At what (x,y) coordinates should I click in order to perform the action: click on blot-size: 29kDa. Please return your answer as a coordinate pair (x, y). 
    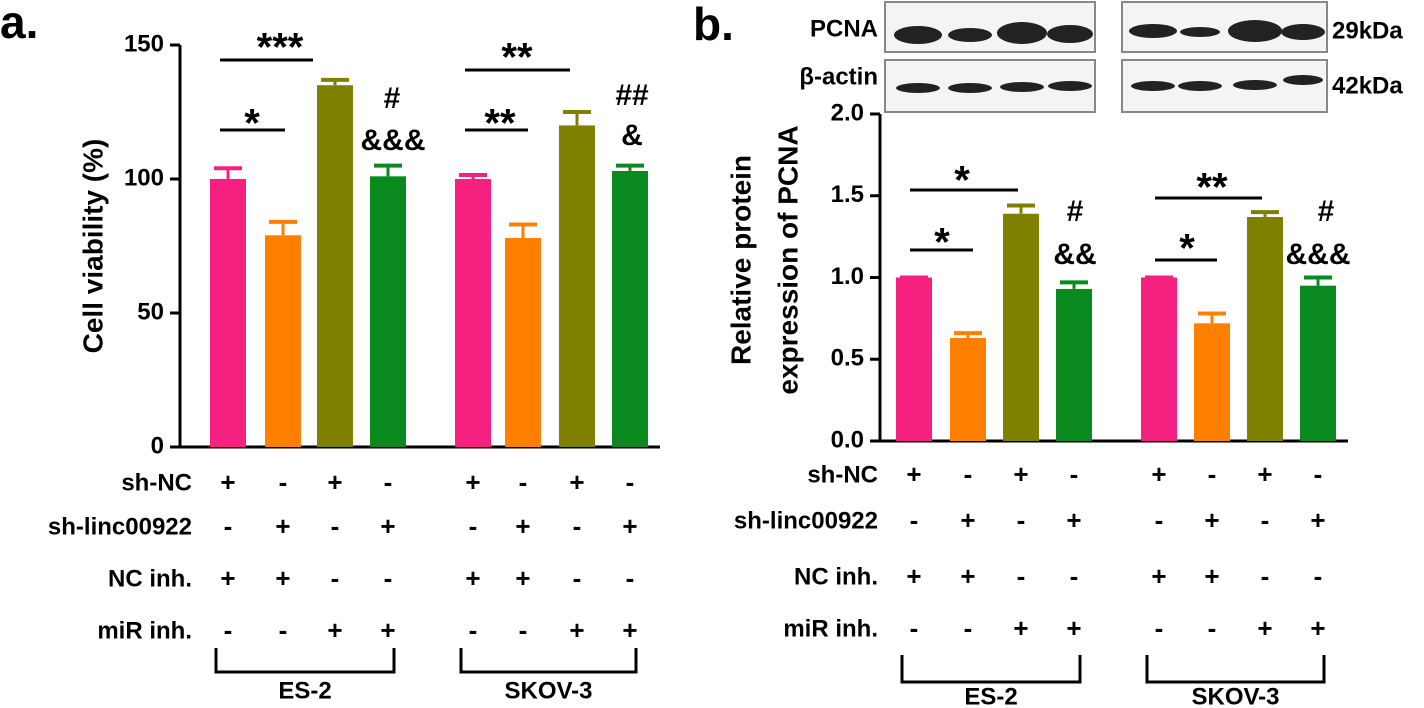
    Looking at the image, I should click on (1367, 30).